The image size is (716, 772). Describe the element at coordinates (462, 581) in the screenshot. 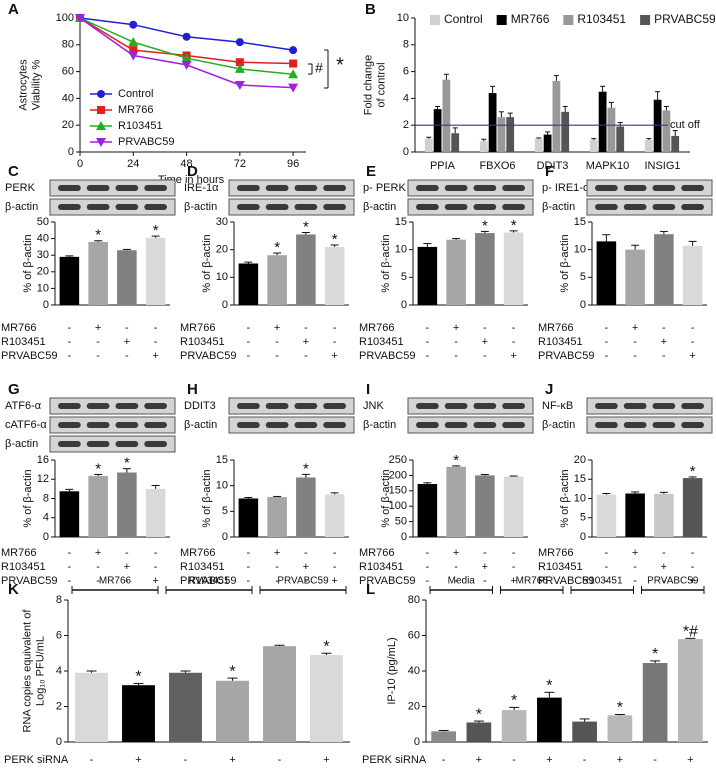

I see `group-label: Media` at that location.